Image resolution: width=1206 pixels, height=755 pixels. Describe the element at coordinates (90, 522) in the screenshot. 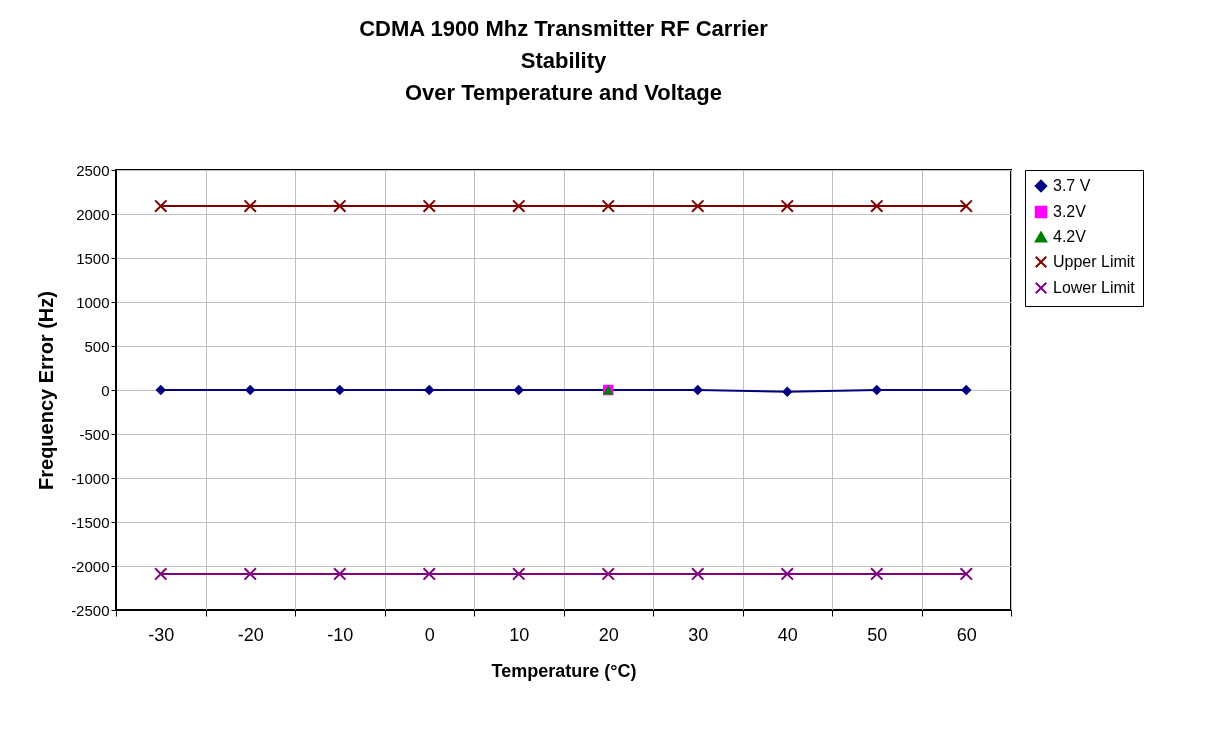

I see `y-tick-label: -1500` at that location.